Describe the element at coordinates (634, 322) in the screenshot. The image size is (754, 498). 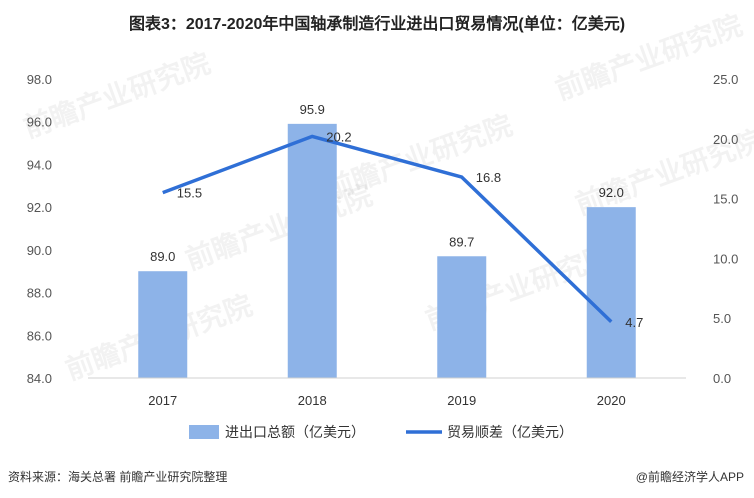
I see `line-value-label: 4.7` at that location.